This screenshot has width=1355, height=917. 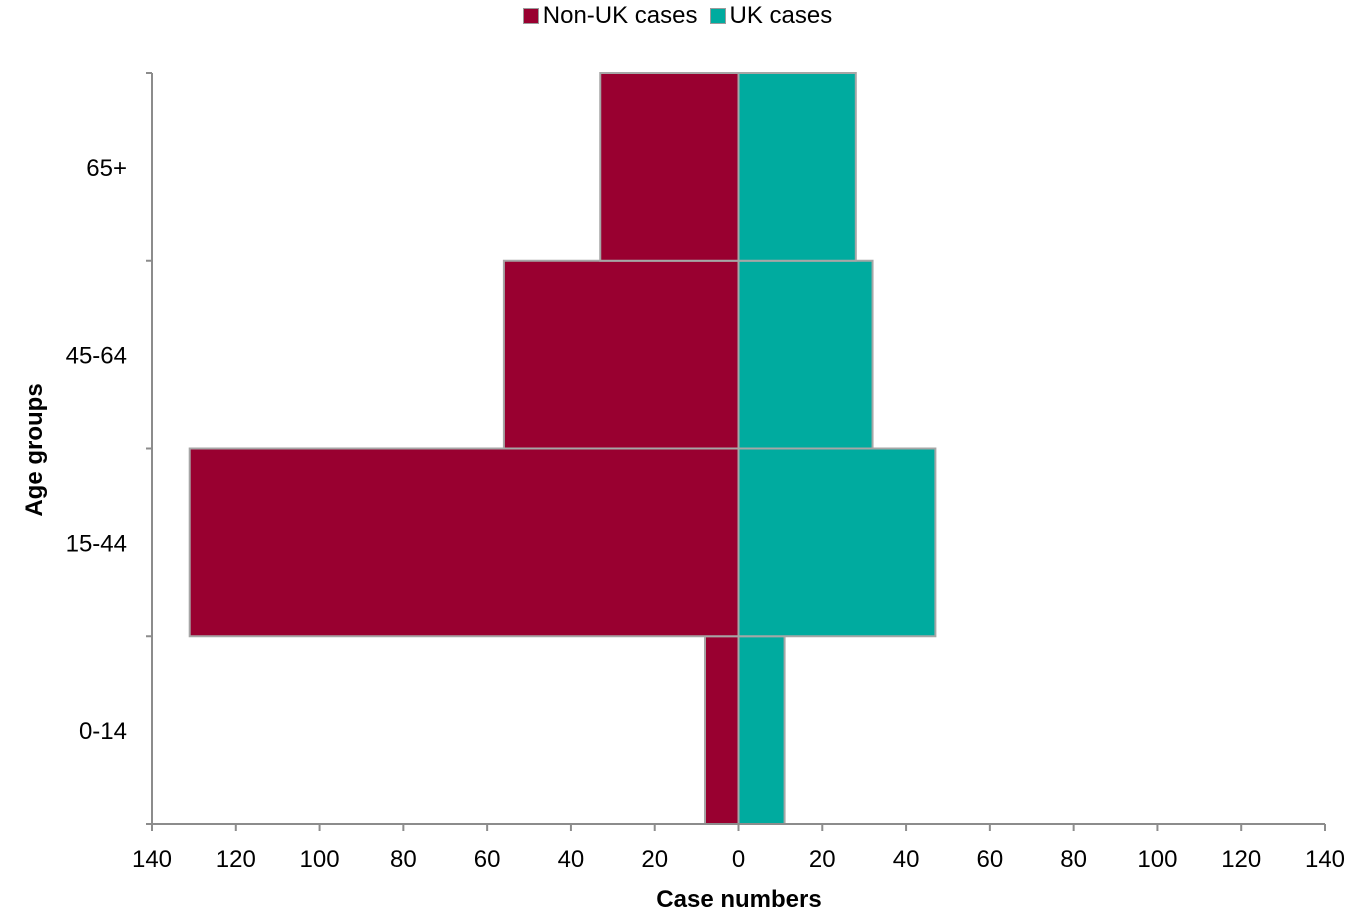 I want to click on legend-item-non-uk: Non-UK cases, so click(x=610, y=16).